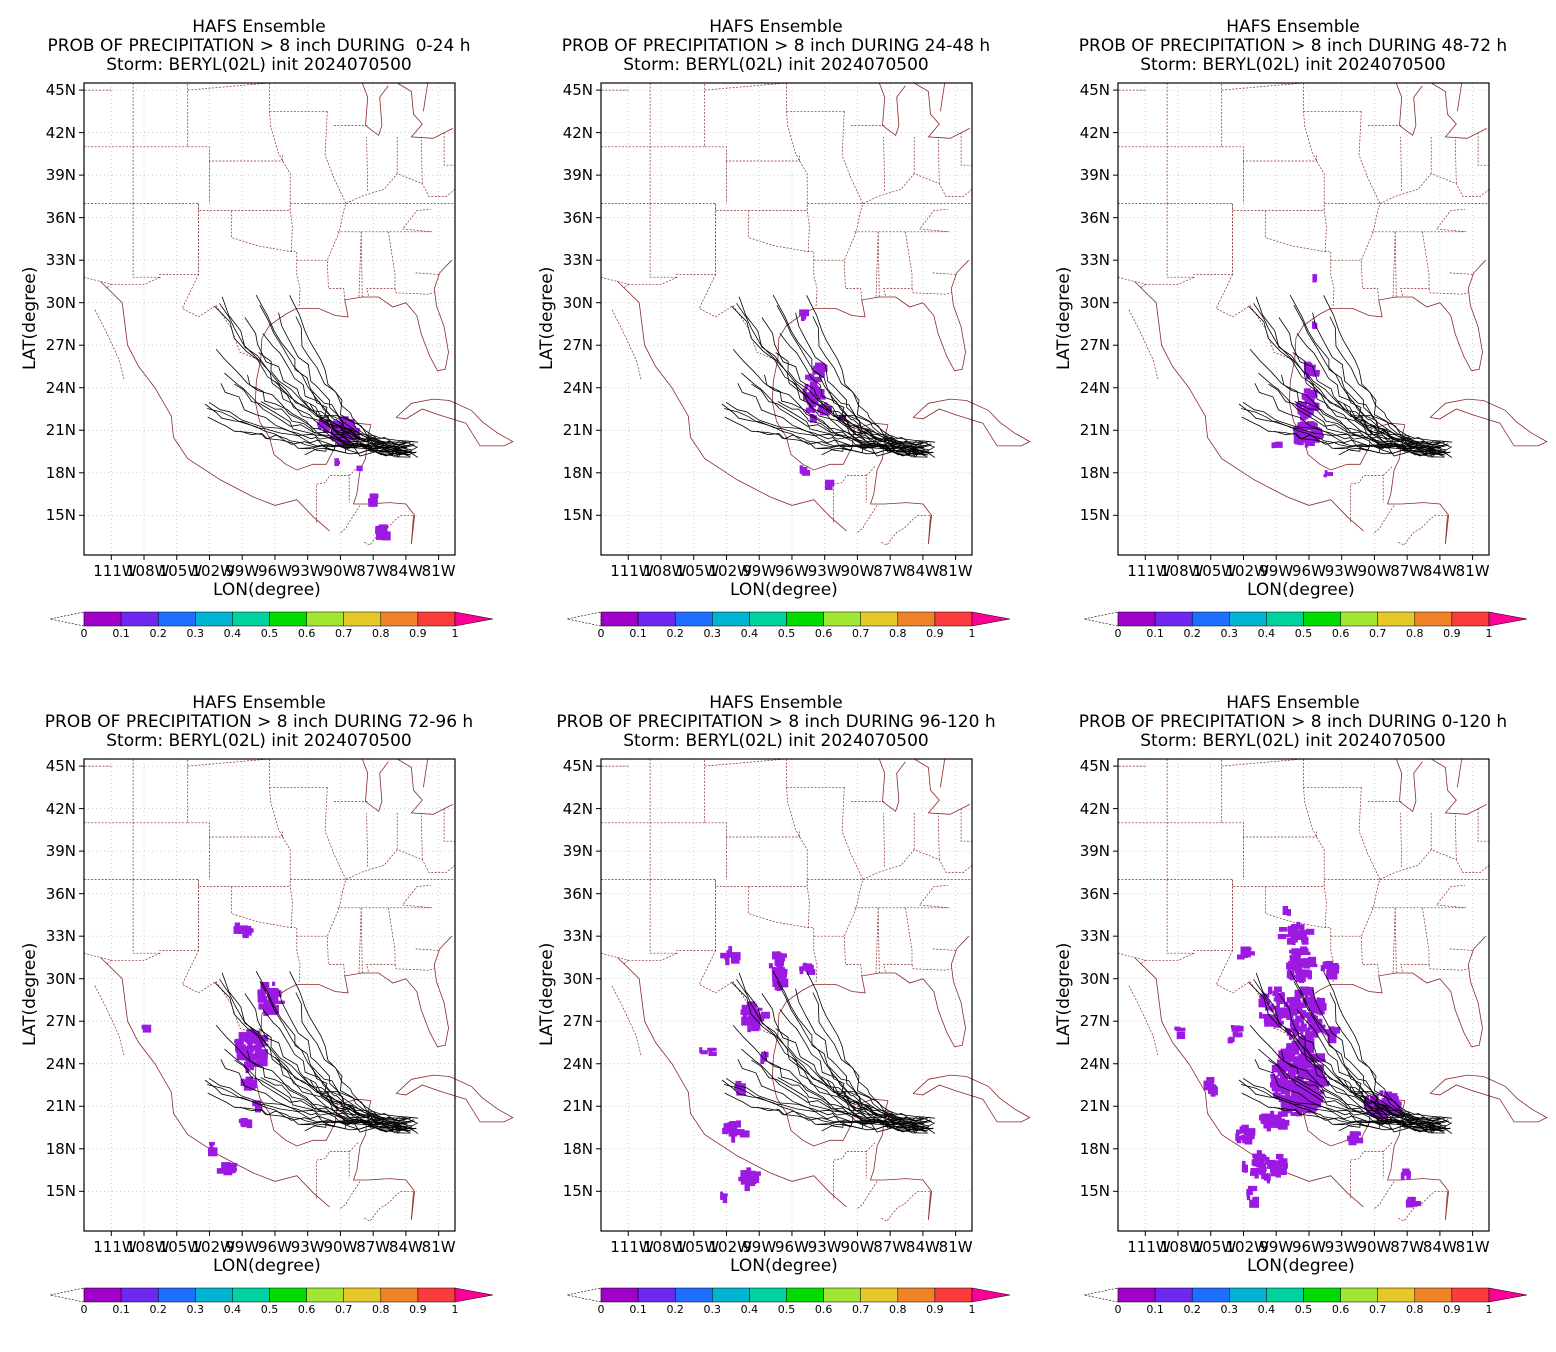  What do you see at coordinates (1293, 65) in the screenshot?
I see `panel-title-line-3: Storm: BERYL(02L) init 2024070500` at bounding box center [1293, 65].